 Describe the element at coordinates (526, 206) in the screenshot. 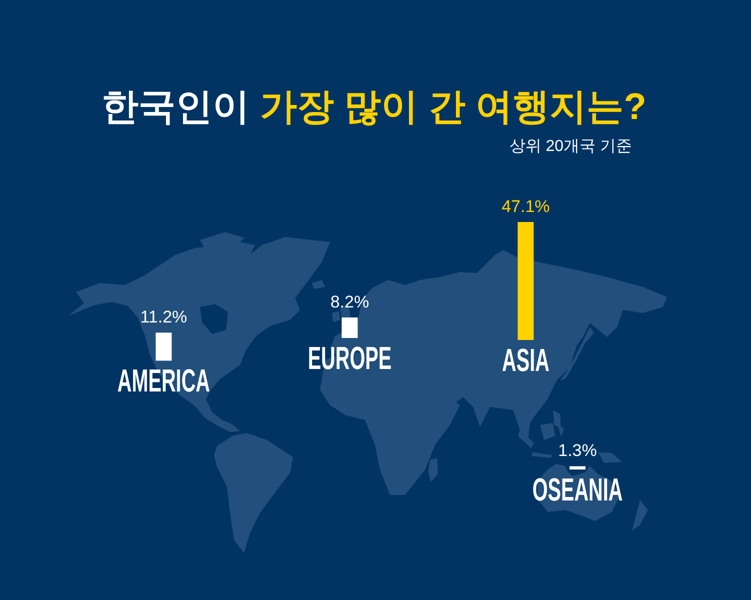

I see `data-label: 47.1%` at that location.